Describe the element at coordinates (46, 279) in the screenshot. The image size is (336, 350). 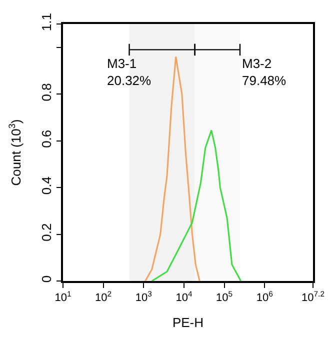
I see `y-tick-label: 0` at that location.